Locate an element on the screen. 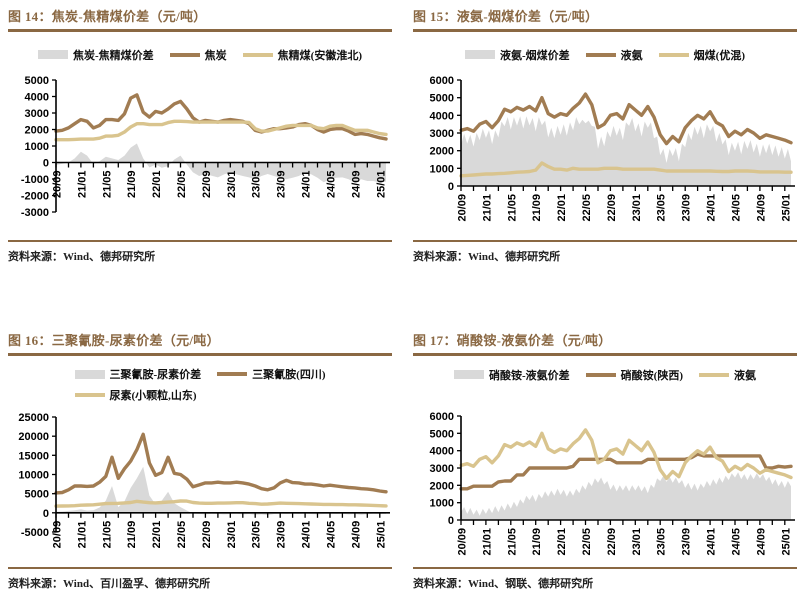 This screenshot has height=595, width=805. svg-text: 2000 is located at coordinates (442, 486).